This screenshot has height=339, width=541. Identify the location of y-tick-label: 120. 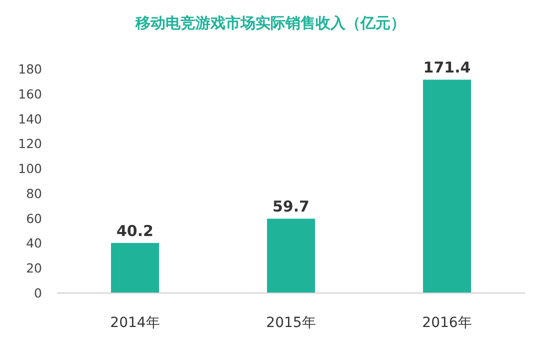
(30, 144).